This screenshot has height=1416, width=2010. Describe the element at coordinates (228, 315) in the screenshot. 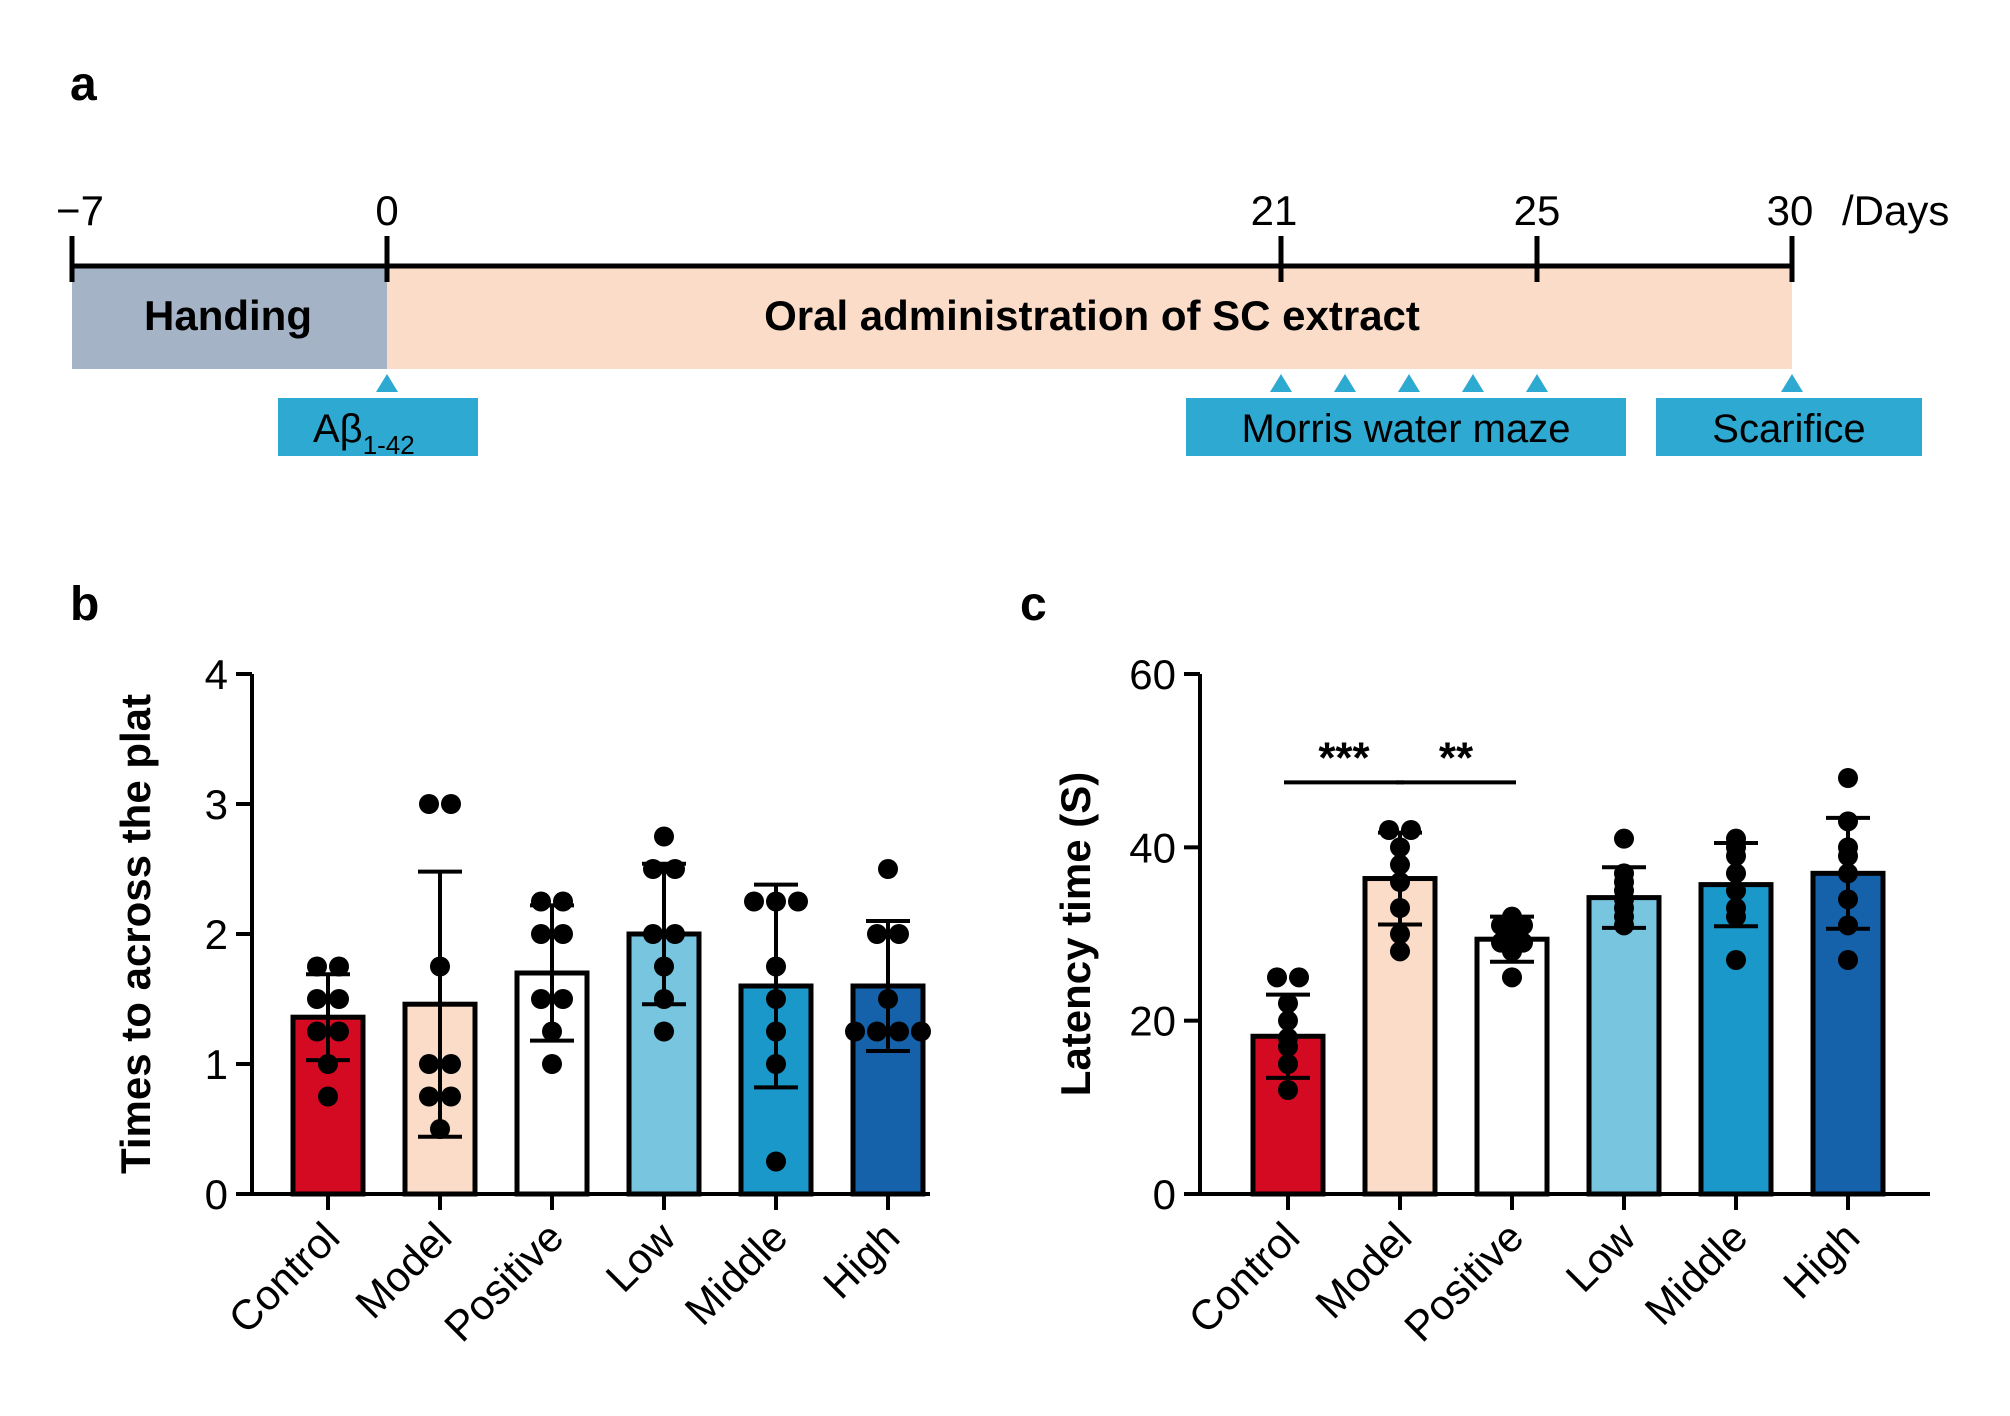

I see `handing-label: Handing` at that location.